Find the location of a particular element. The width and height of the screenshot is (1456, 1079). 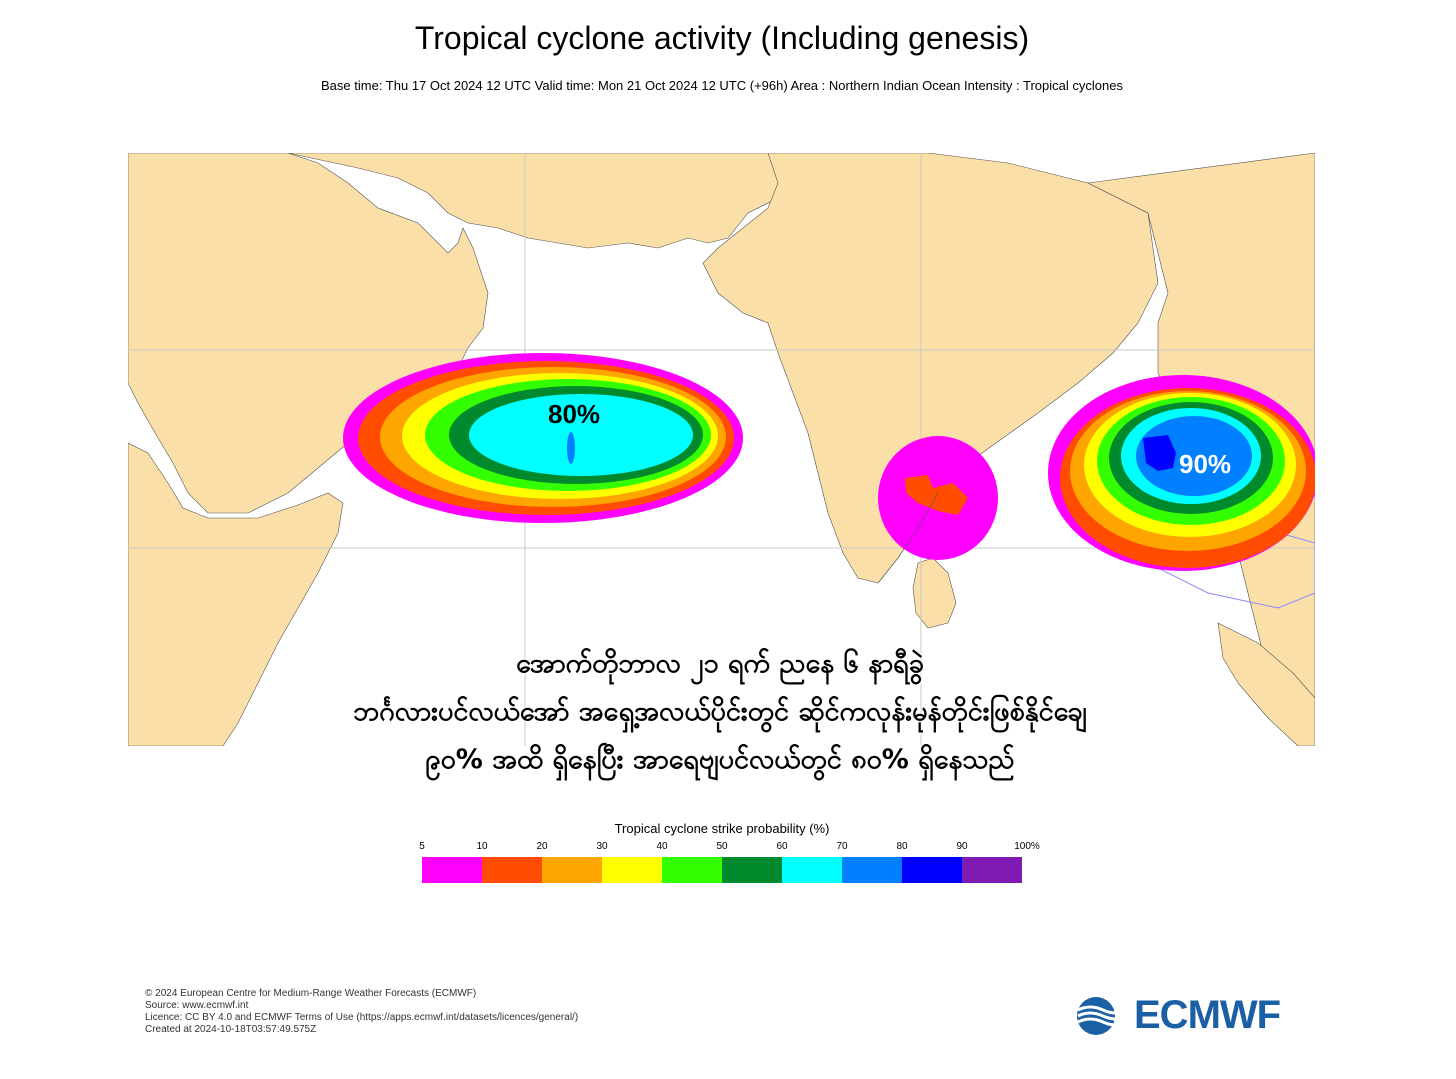

ecmwf-logo: ECMWF is located at coordinates (1178, 1015).